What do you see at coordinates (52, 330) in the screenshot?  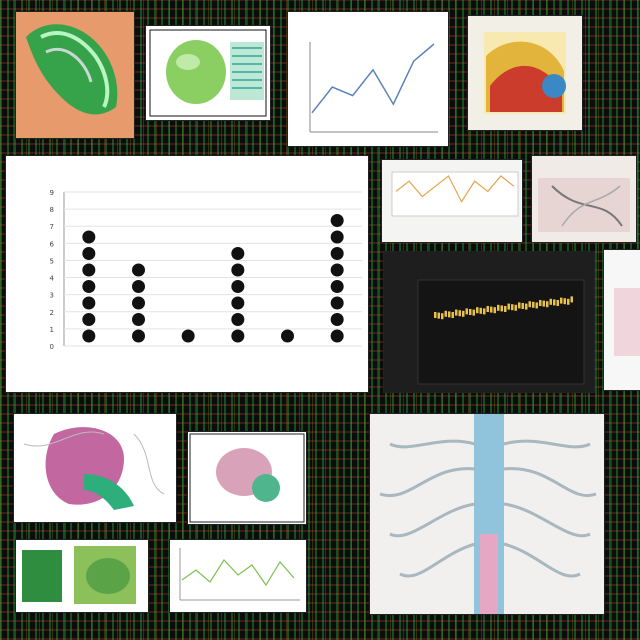 I see `y-tick-label: 1` at bounding box center [52, 330].